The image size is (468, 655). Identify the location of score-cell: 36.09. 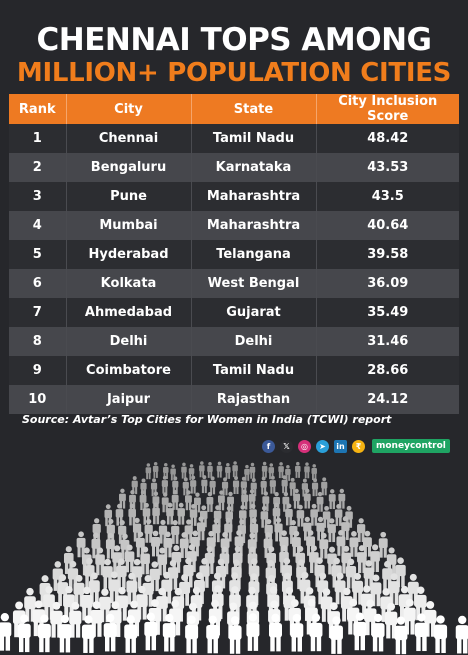
(387, 283).